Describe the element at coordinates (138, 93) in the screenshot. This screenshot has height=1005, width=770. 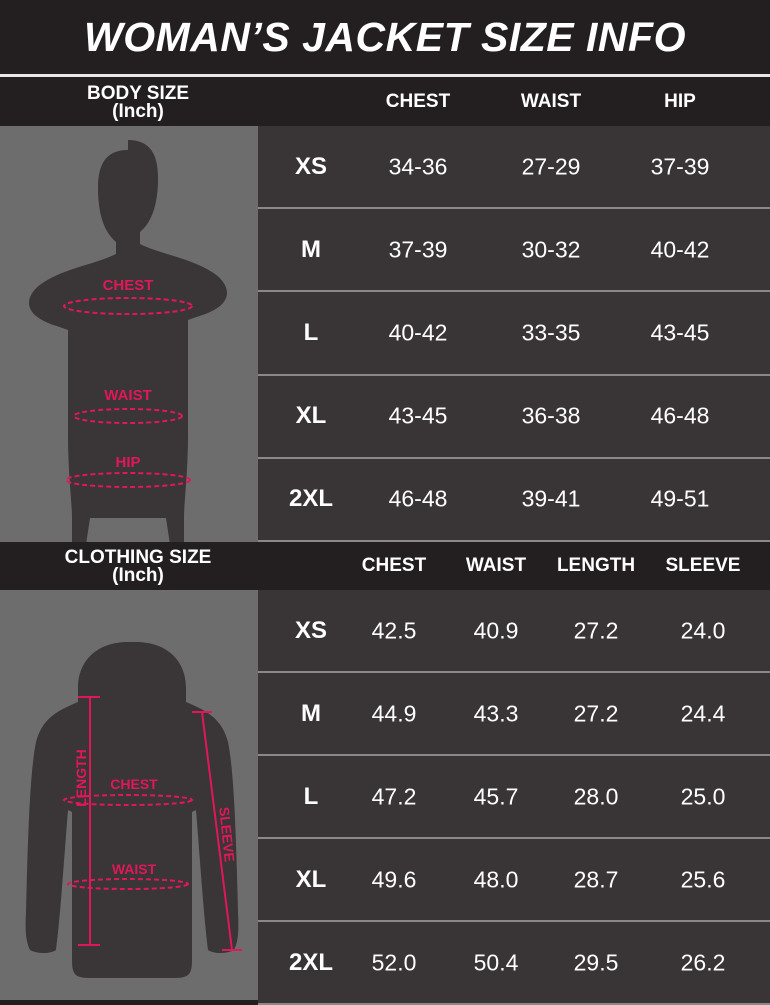
I see `body-size-title: BODY SIZE` at that location.